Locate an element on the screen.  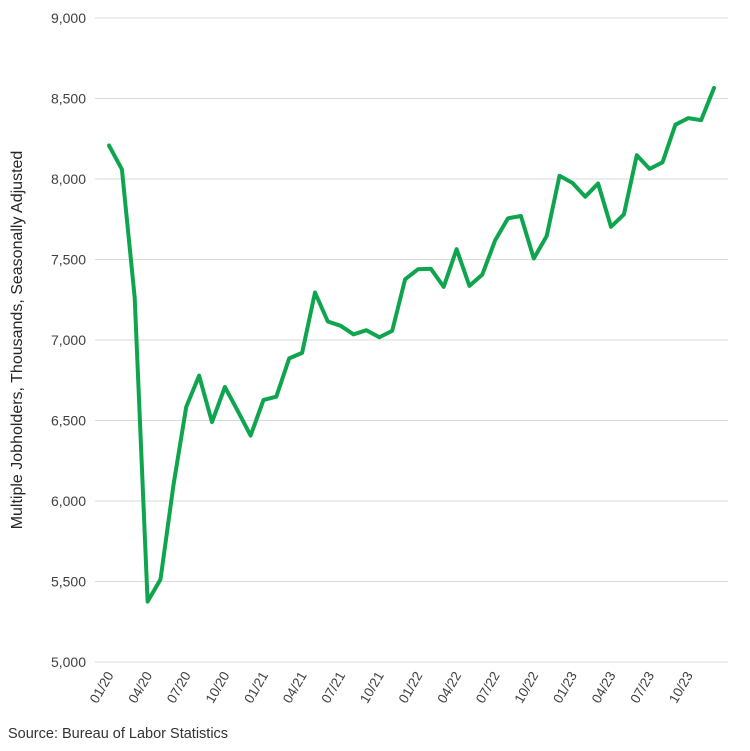
x-tick-label: 01/23 is located at coordinates (565, 687).